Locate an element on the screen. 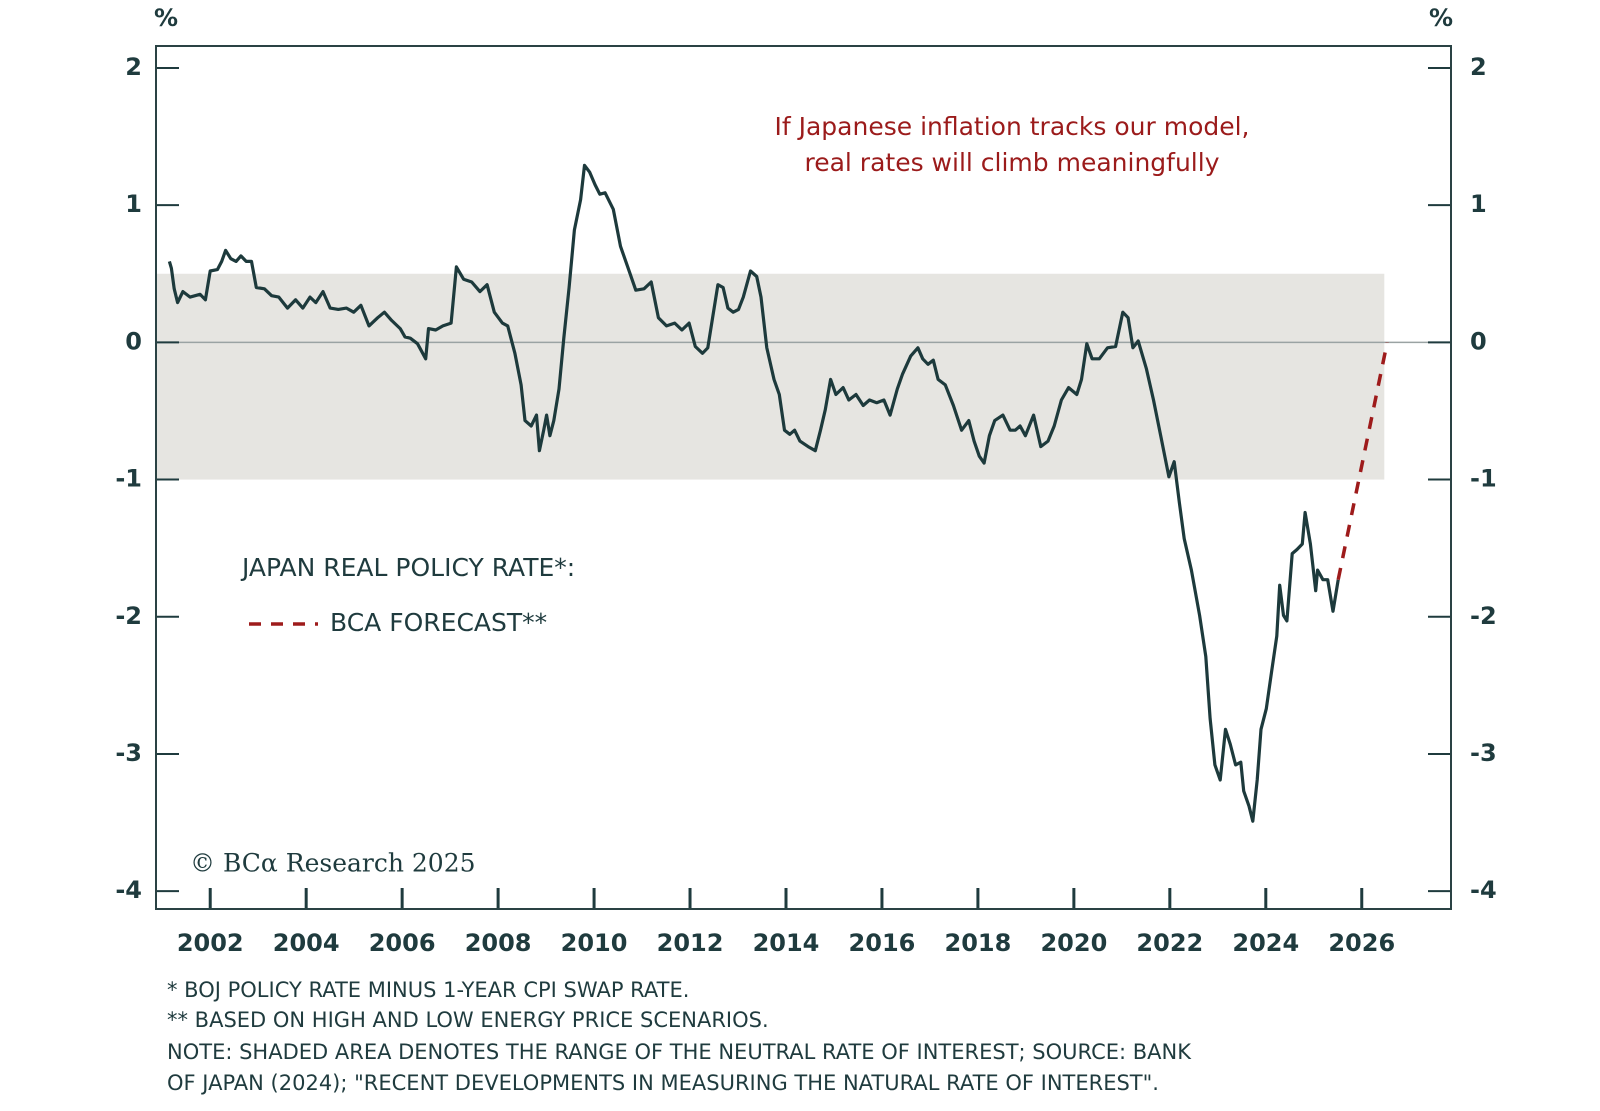 The height and width of the screenshot is (1111, 1600). y2-tick-label: 0 is located at coordinates (1478, 341).